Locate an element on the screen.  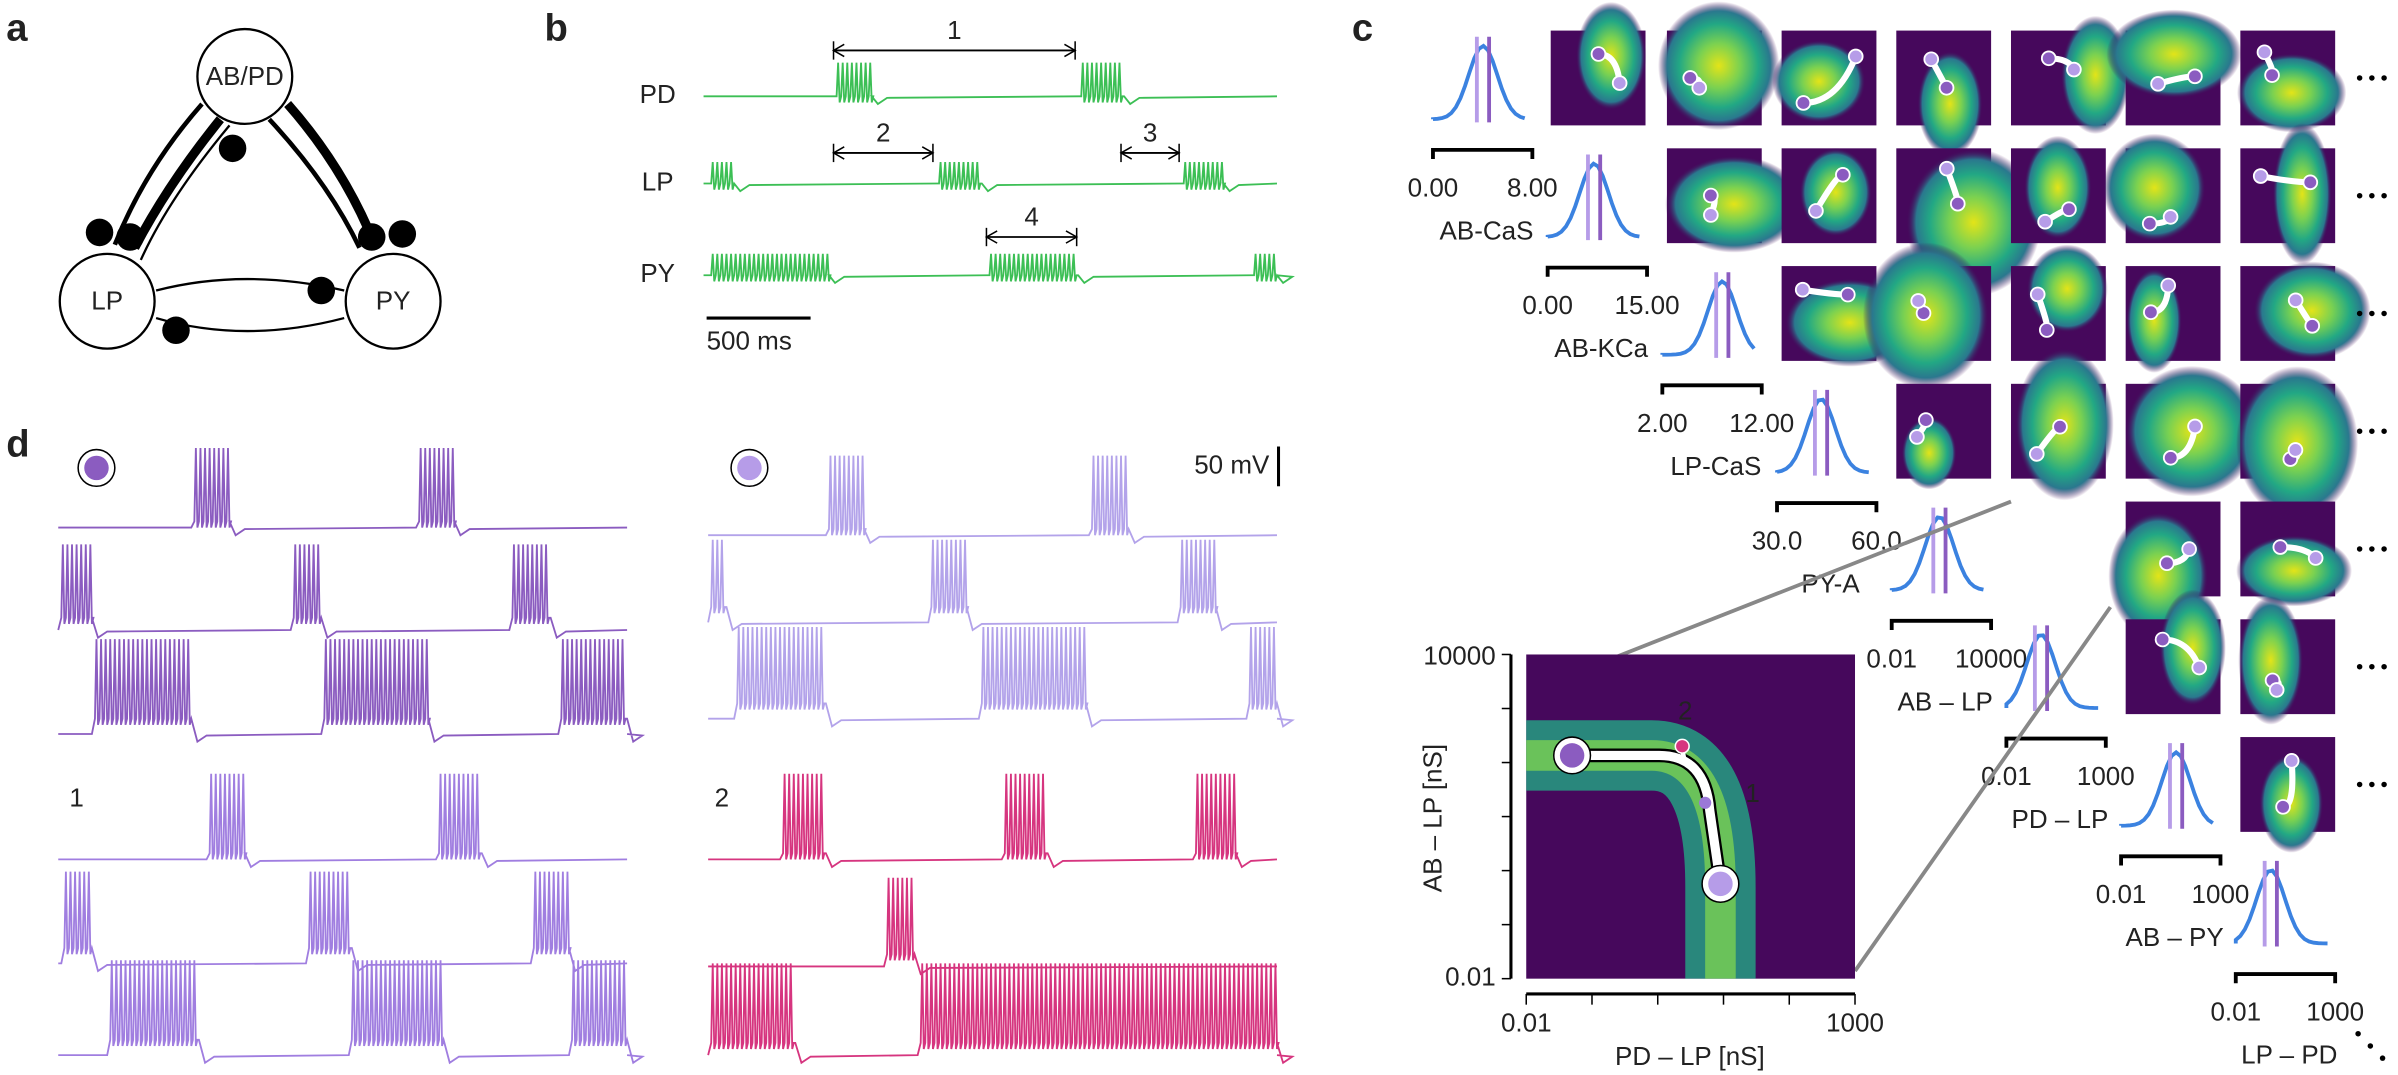
label: 50 mV is located at coordinates (1232, 464).